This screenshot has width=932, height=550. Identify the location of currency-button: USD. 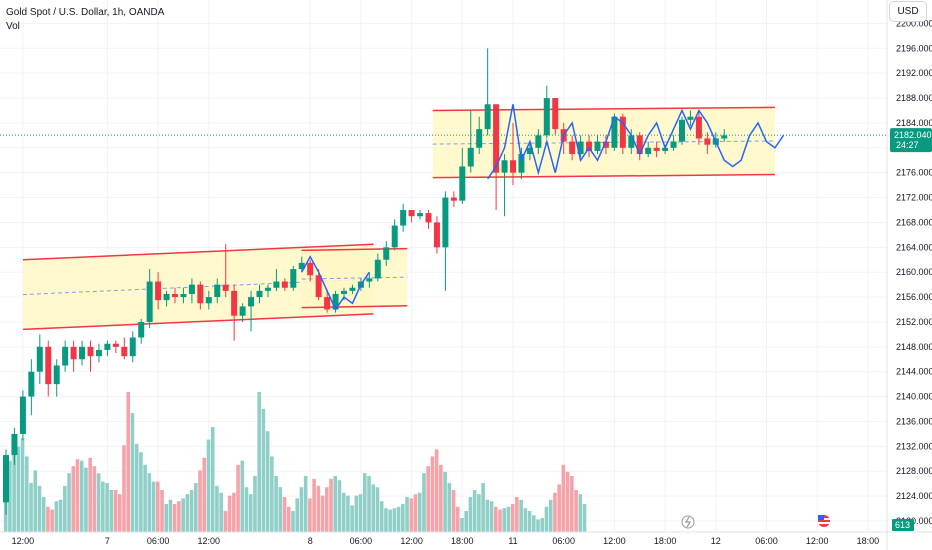
(908, 11).